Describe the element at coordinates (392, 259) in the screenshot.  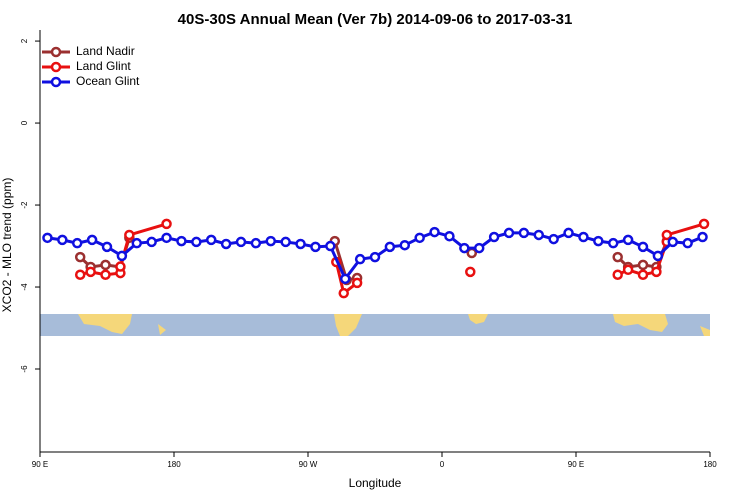
I see `series-line` at that location.